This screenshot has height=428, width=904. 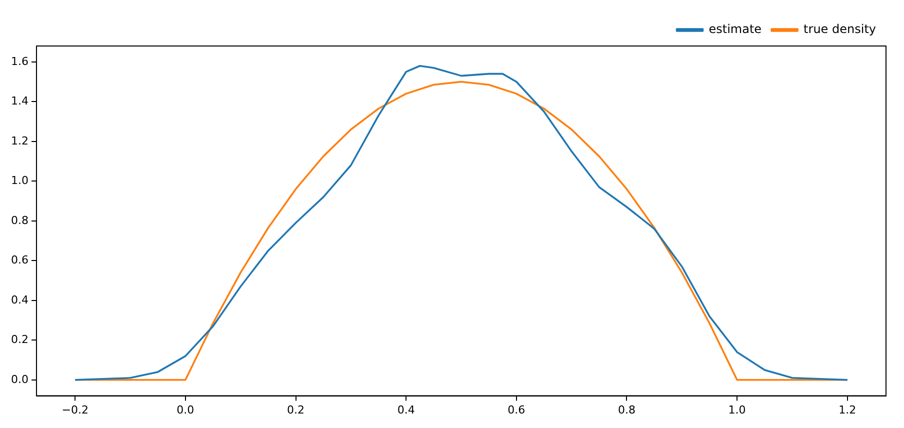 I want to click on x-tick-label: 0.6, so click(x=517, y=409).